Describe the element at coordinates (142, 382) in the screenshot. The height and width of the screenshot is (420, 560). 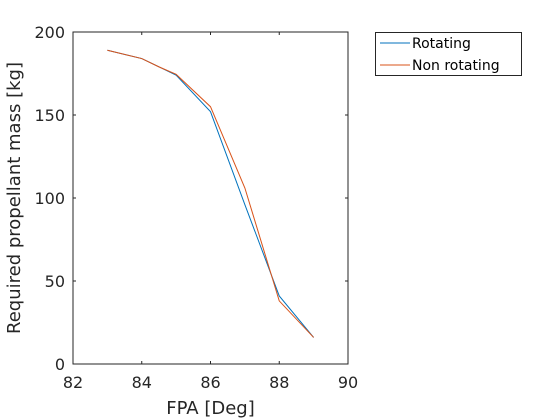
I see `x-tick-label: 84` at that location.